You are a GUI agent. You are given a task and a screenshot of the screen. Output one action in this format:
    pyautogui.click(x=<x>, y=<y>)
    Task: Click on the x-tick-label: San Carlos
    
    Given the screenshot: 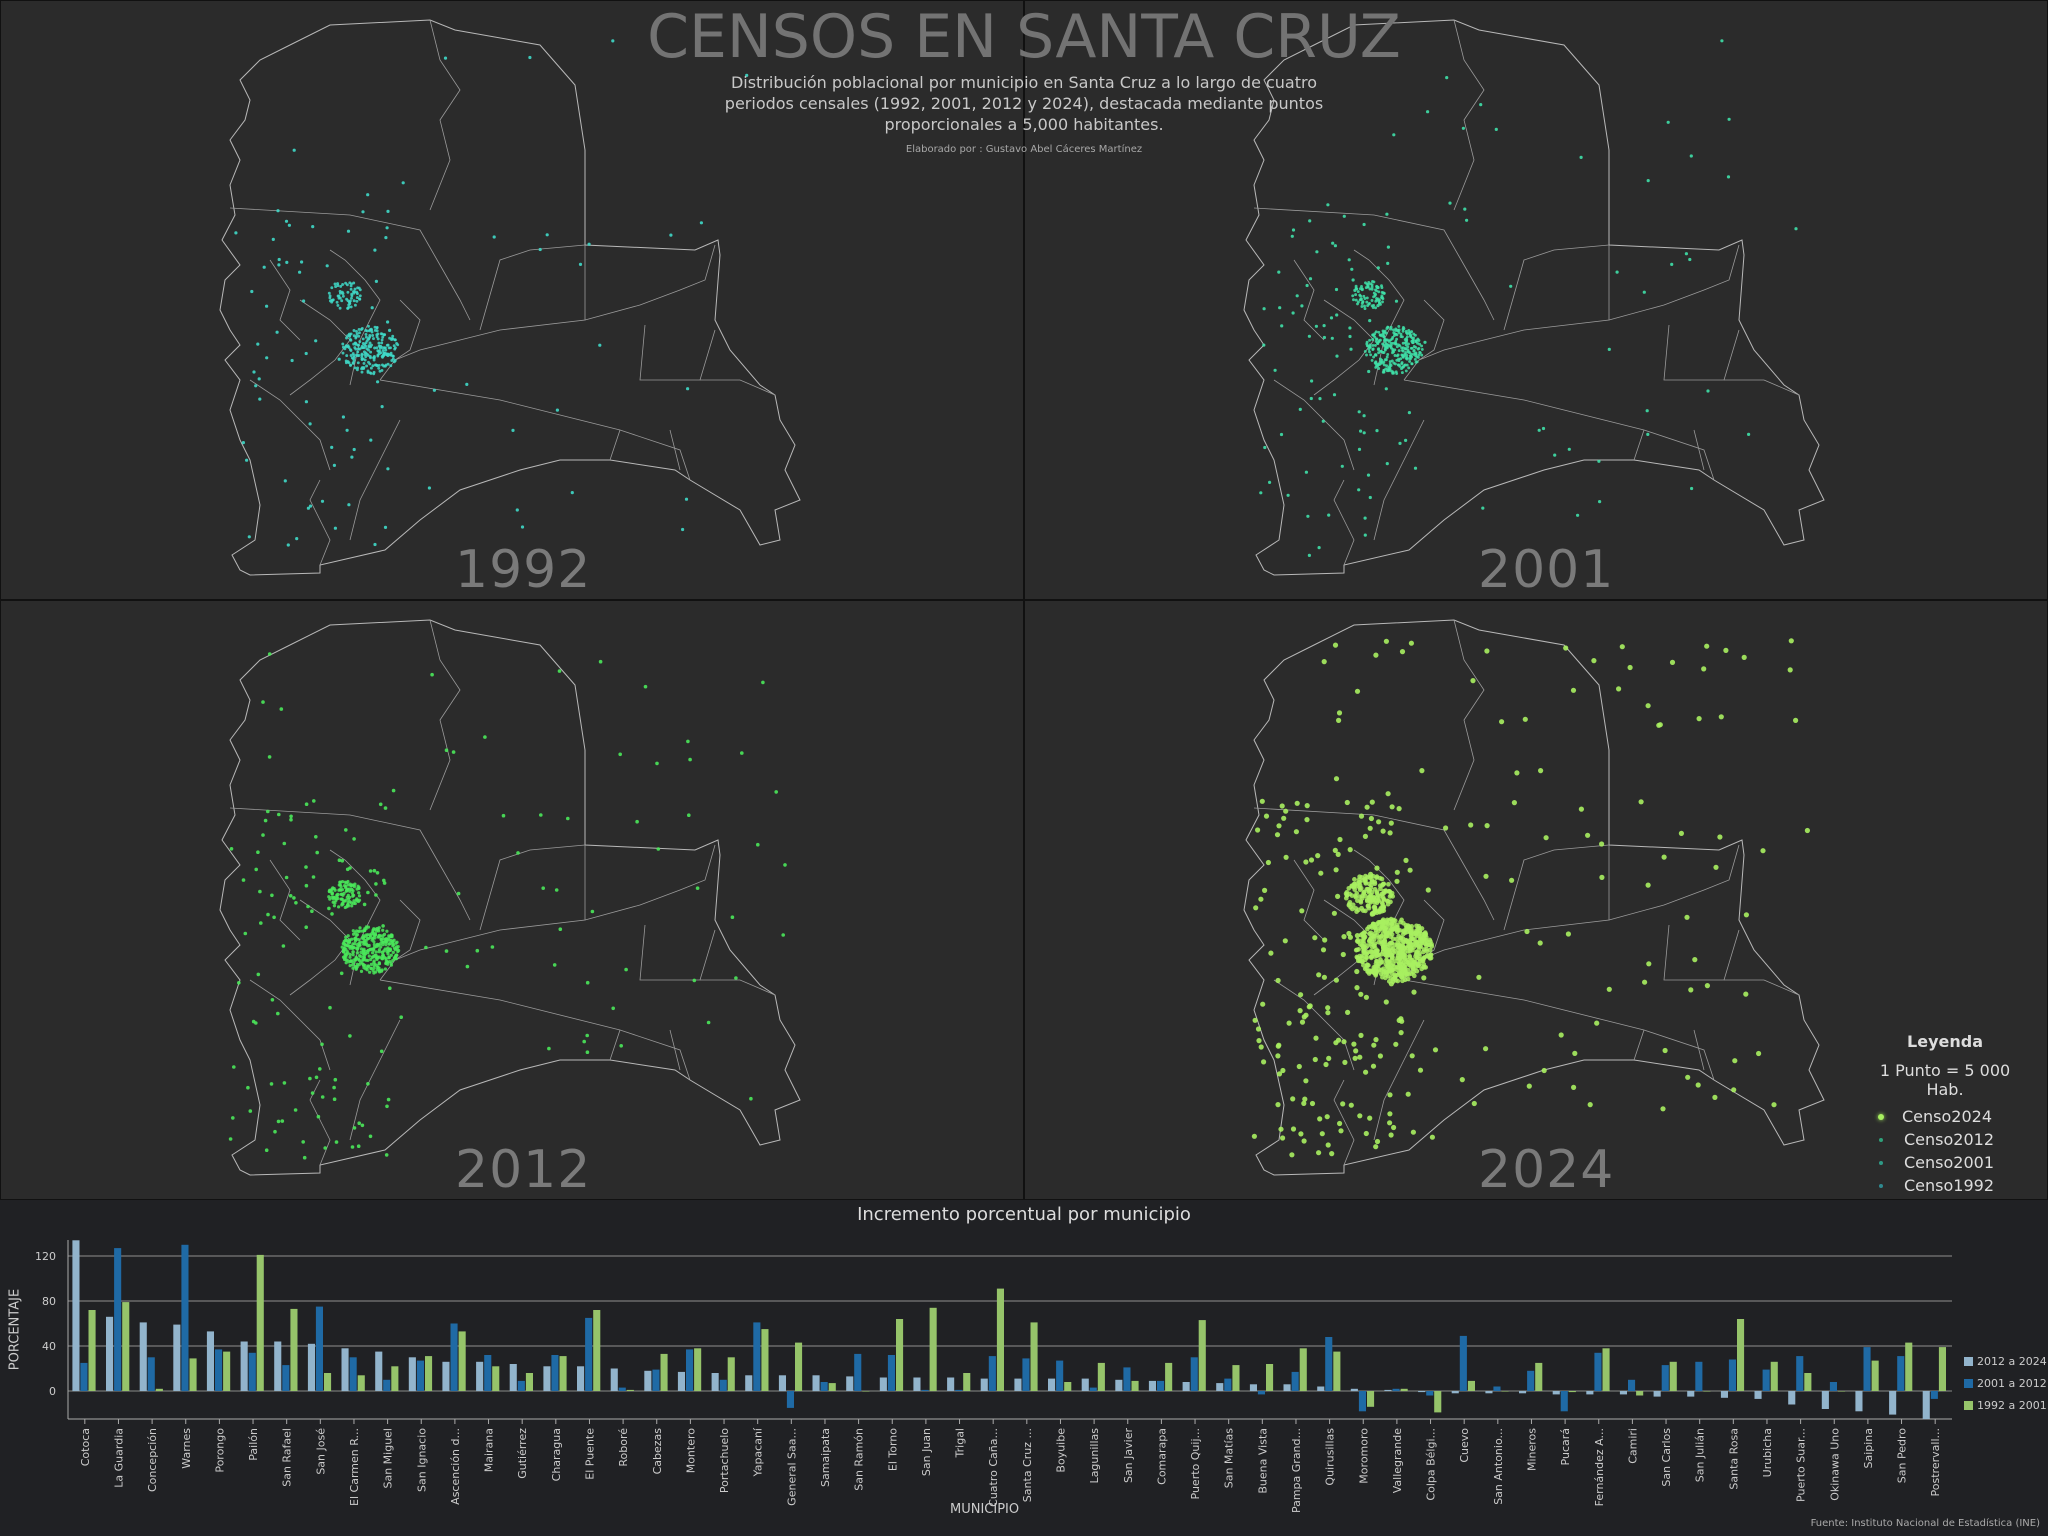 What is the action you would take?
    pyautogui.click(x=1666, y=1457)
    